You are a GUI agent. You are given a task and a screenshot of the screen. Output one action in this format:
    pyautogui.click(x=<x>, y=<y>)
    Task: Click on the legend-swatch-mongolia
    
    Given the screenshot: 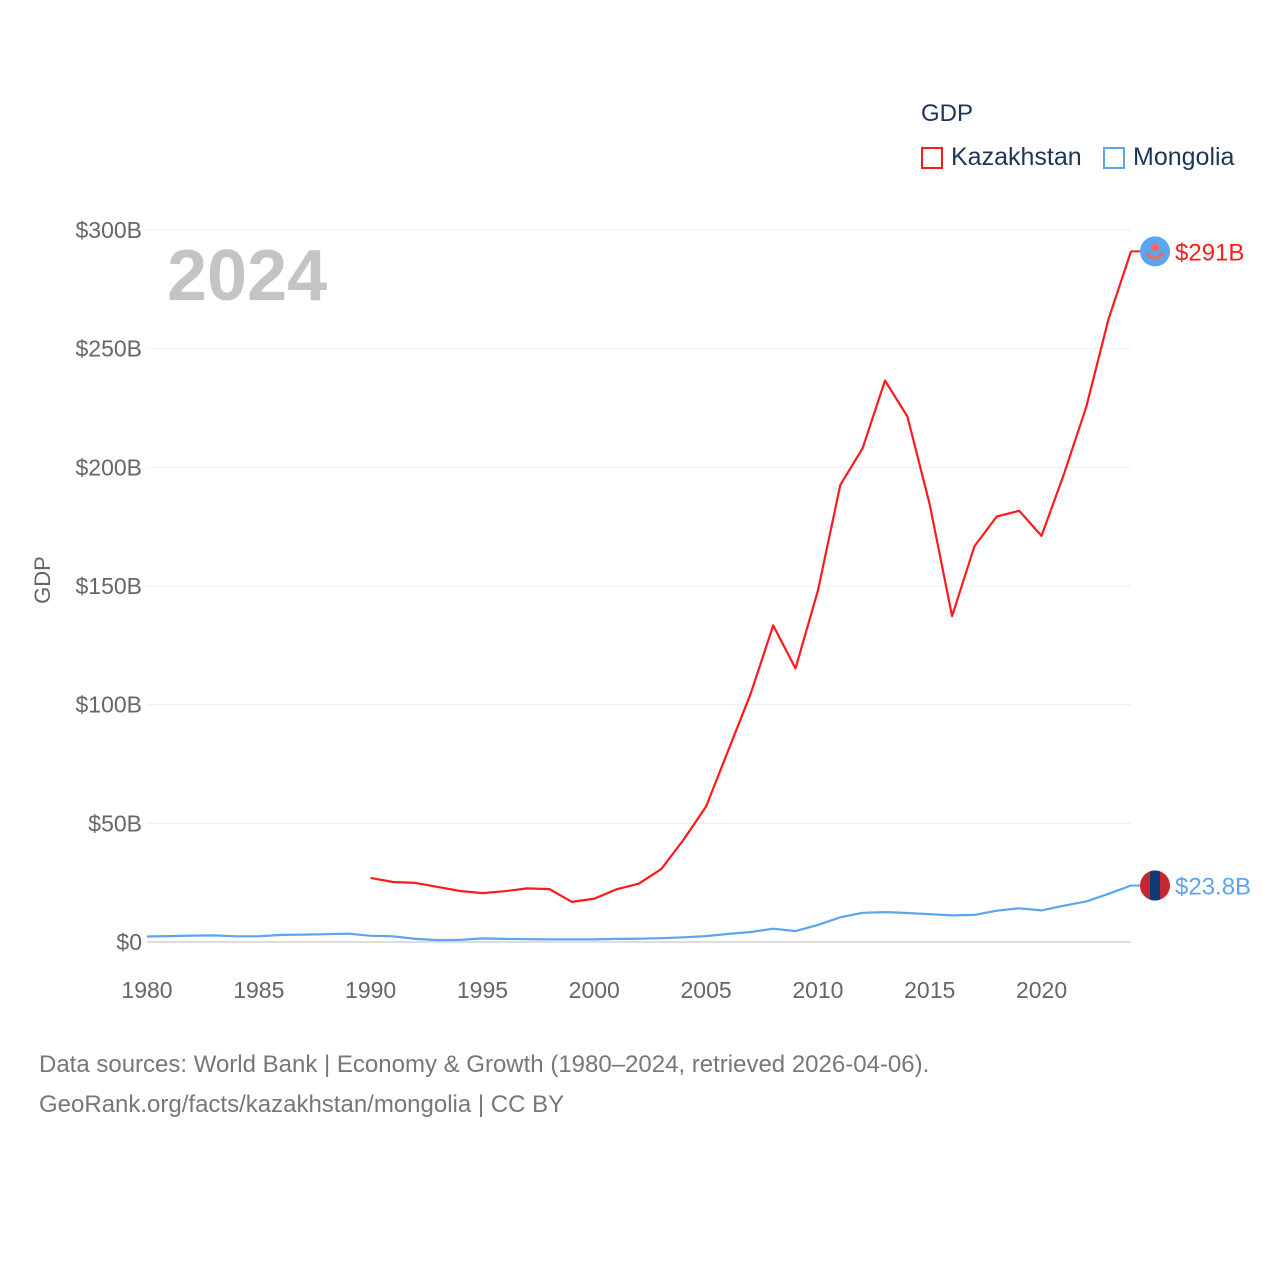 What is the action you would take?
    pyautogui.click(x=1114, y=157)
    